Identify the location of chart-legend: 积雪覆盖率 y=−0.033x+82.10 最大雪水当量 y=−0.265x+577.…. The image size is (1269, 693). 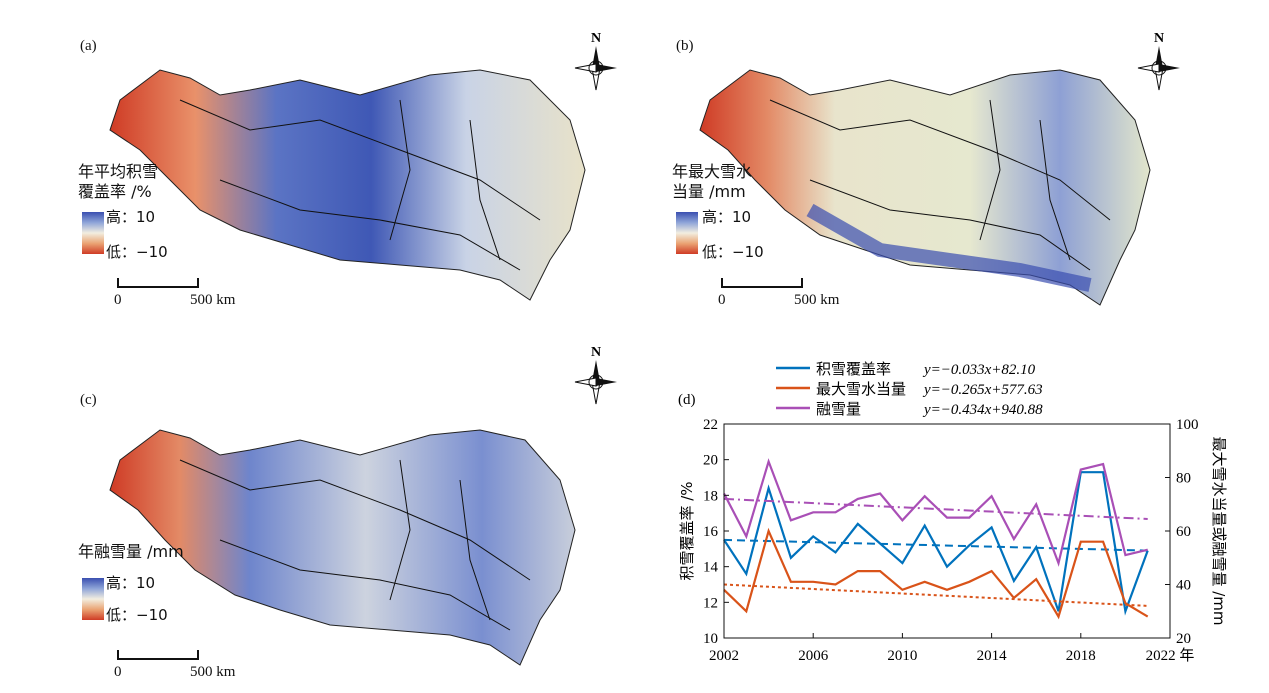
(909, 389).